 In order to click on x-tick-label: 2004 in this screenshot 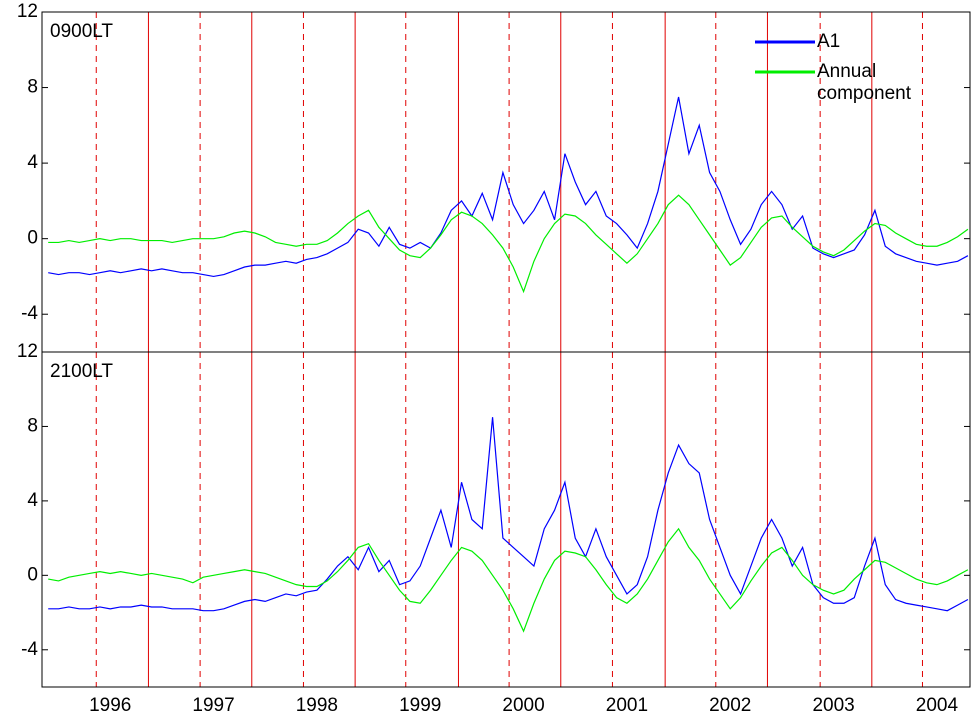, I will do `click(937, 705)`.